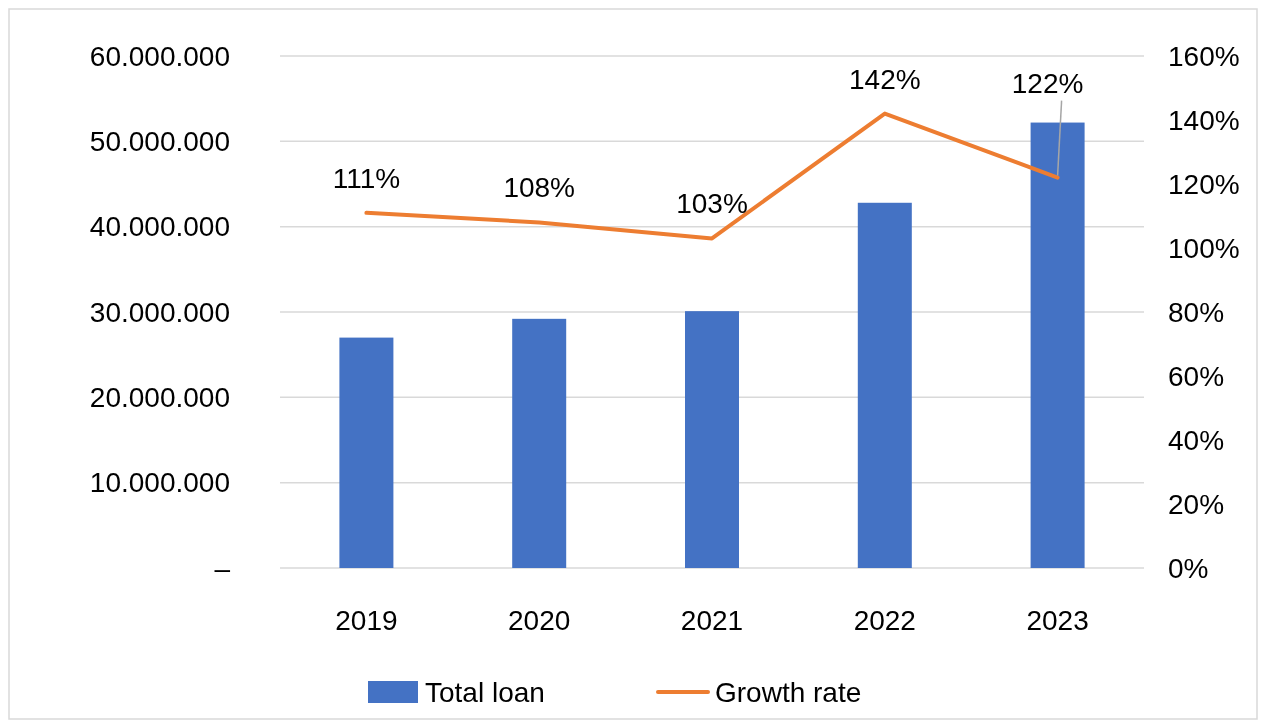 The width and height of the screenshot is (1261, 722). I want to click on y-tick-label: –, so click(222, 568).